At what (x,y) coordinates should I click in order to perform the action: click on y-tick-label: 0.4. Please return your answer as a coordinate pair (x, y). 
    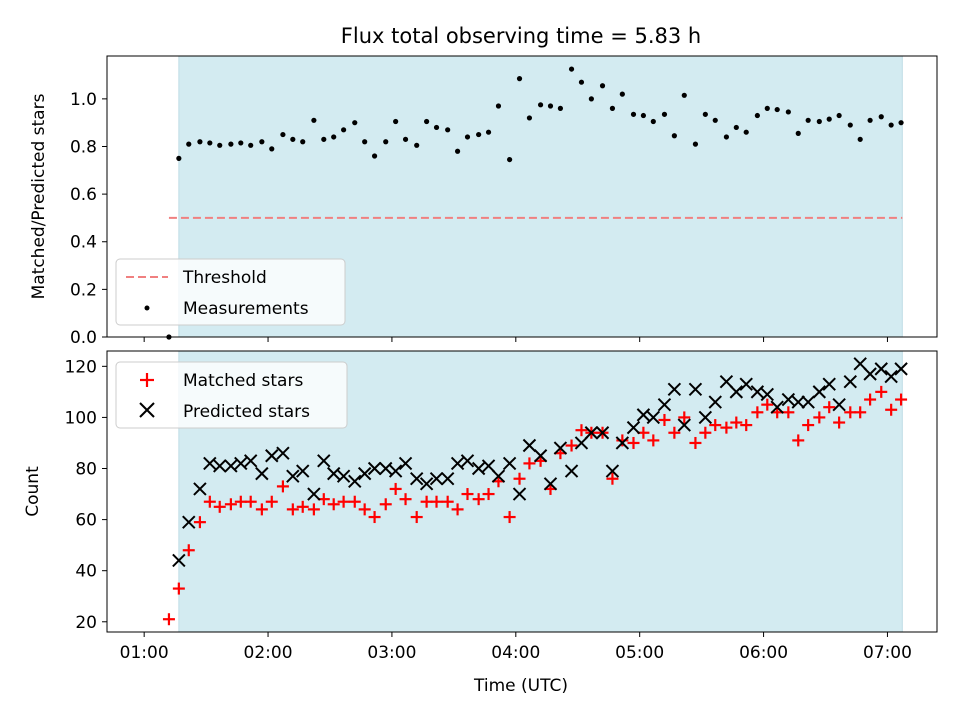
    Looking at the image, I should click on (83, 243).